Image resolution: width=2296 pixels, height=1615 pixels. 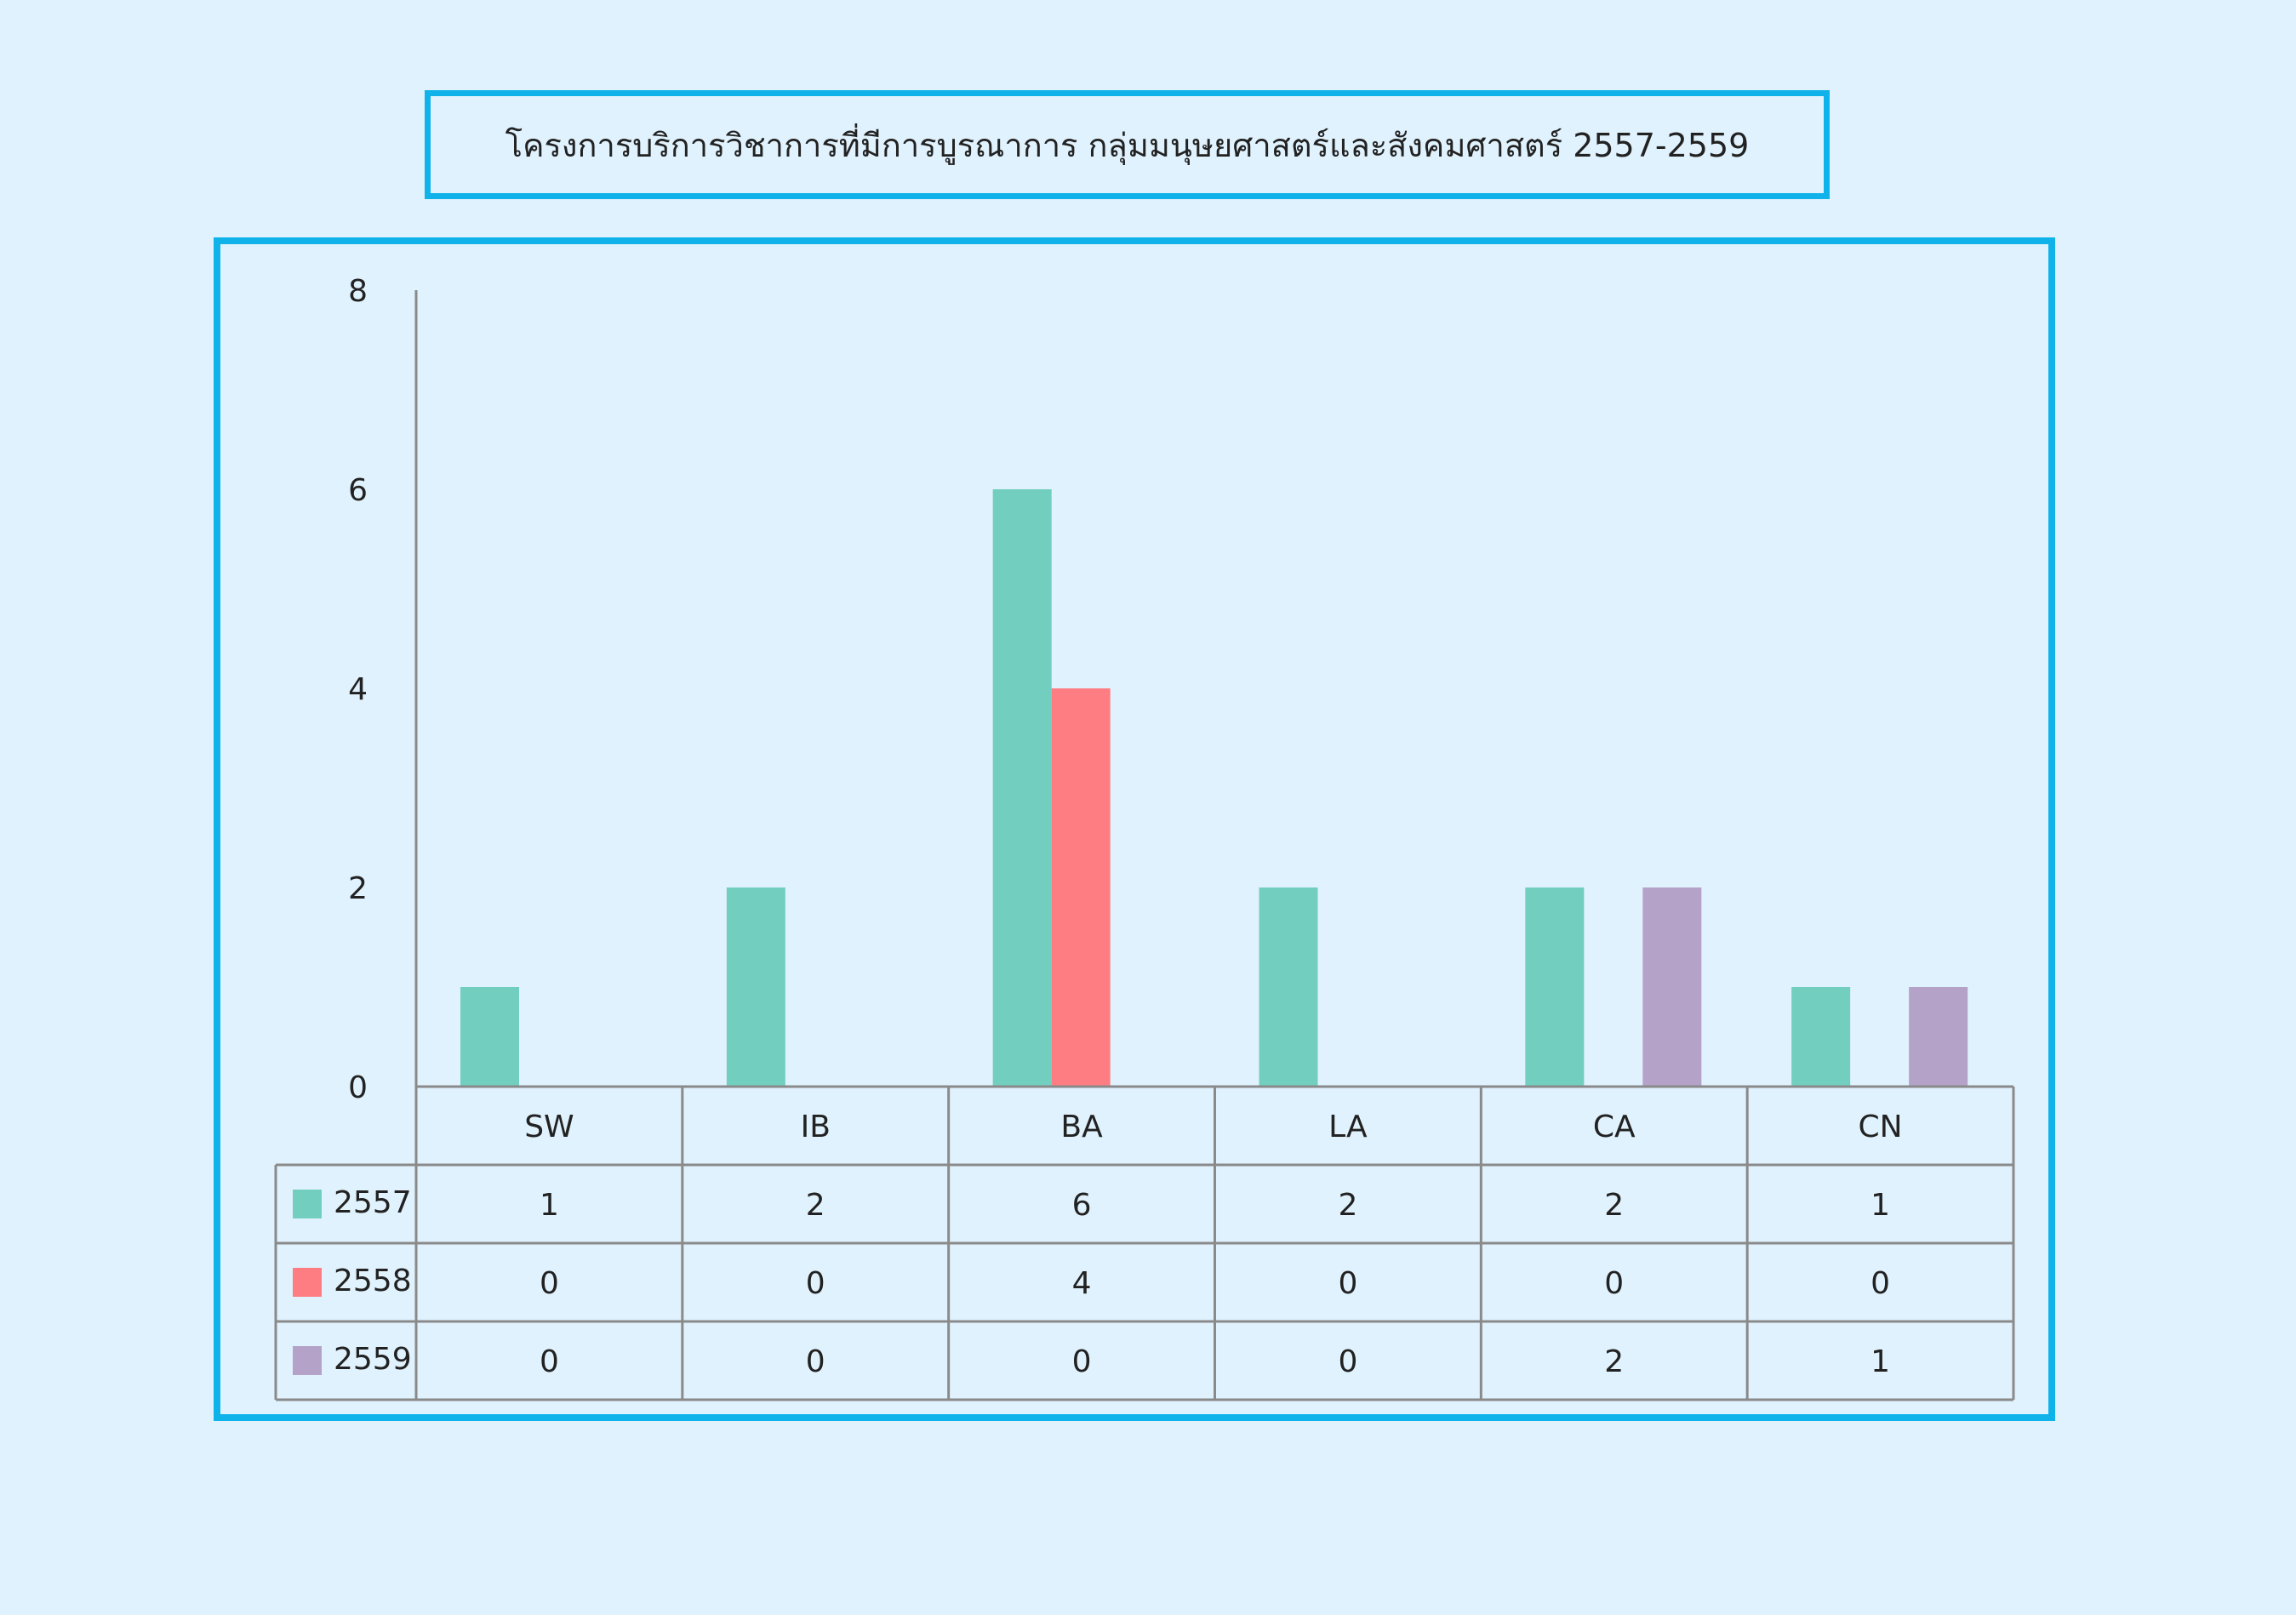 I want to click on legend-label-2559: 2559, so click(x=373, y=1359).